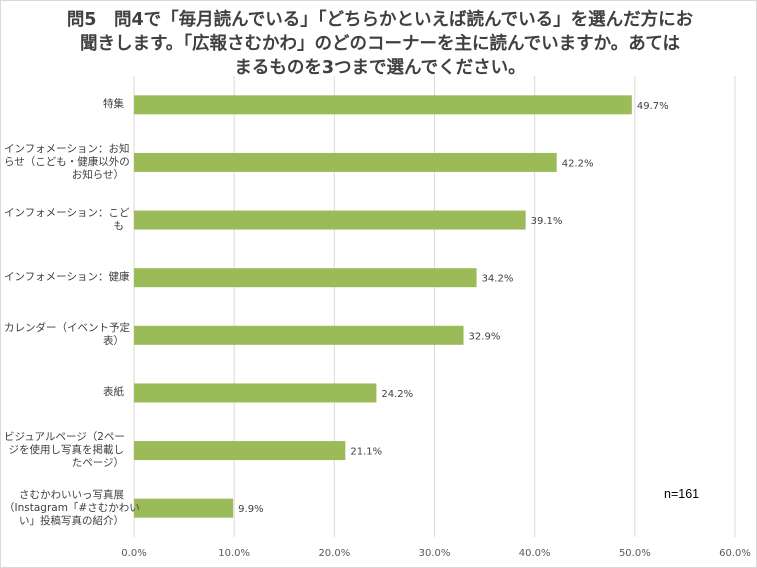  Describe the element at coordinates (250, 509) in the screenshot. I see `data-label: 9.9%` at that location.